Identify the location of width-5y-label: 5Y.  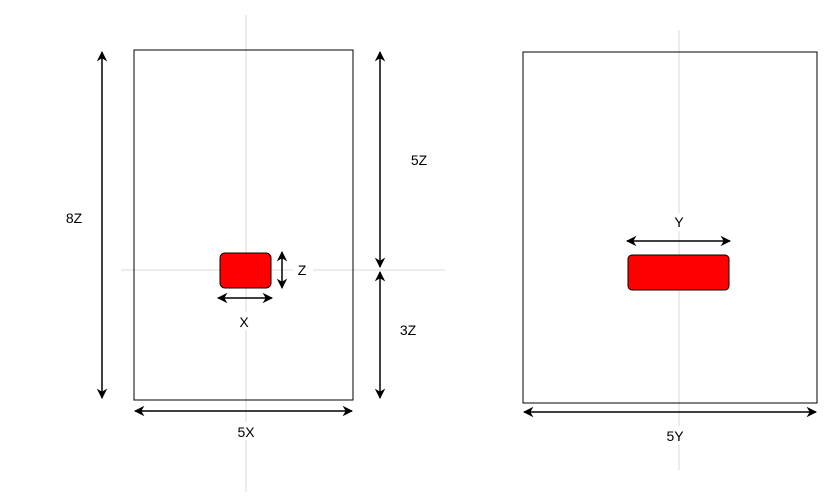
(675, 436).